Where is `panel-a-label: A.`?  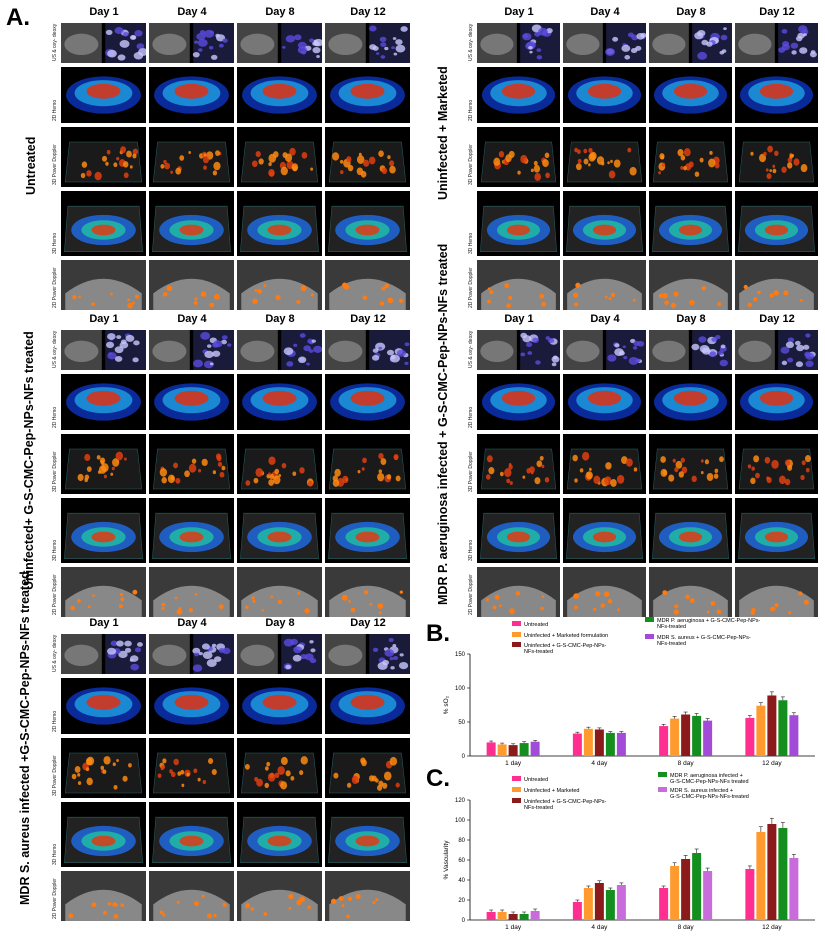 panel-a-label: A. is located at coordinates (18, 17).